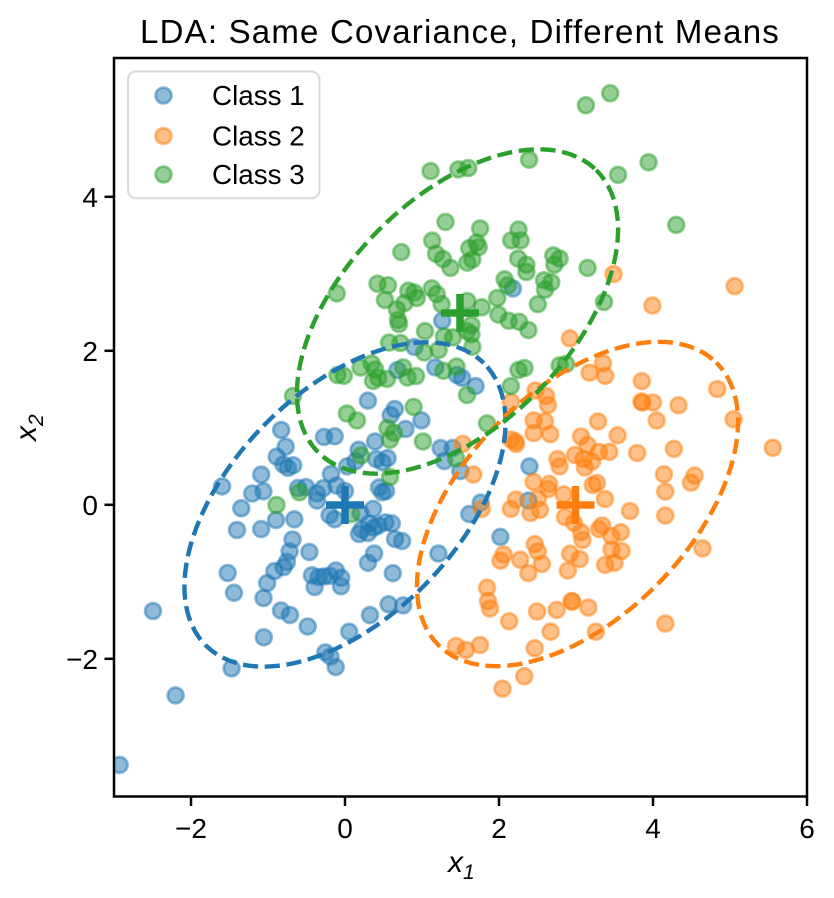  Describe the element at coordinates (807, 828) in the screenshot. I see `svg-text: 6` at that location.